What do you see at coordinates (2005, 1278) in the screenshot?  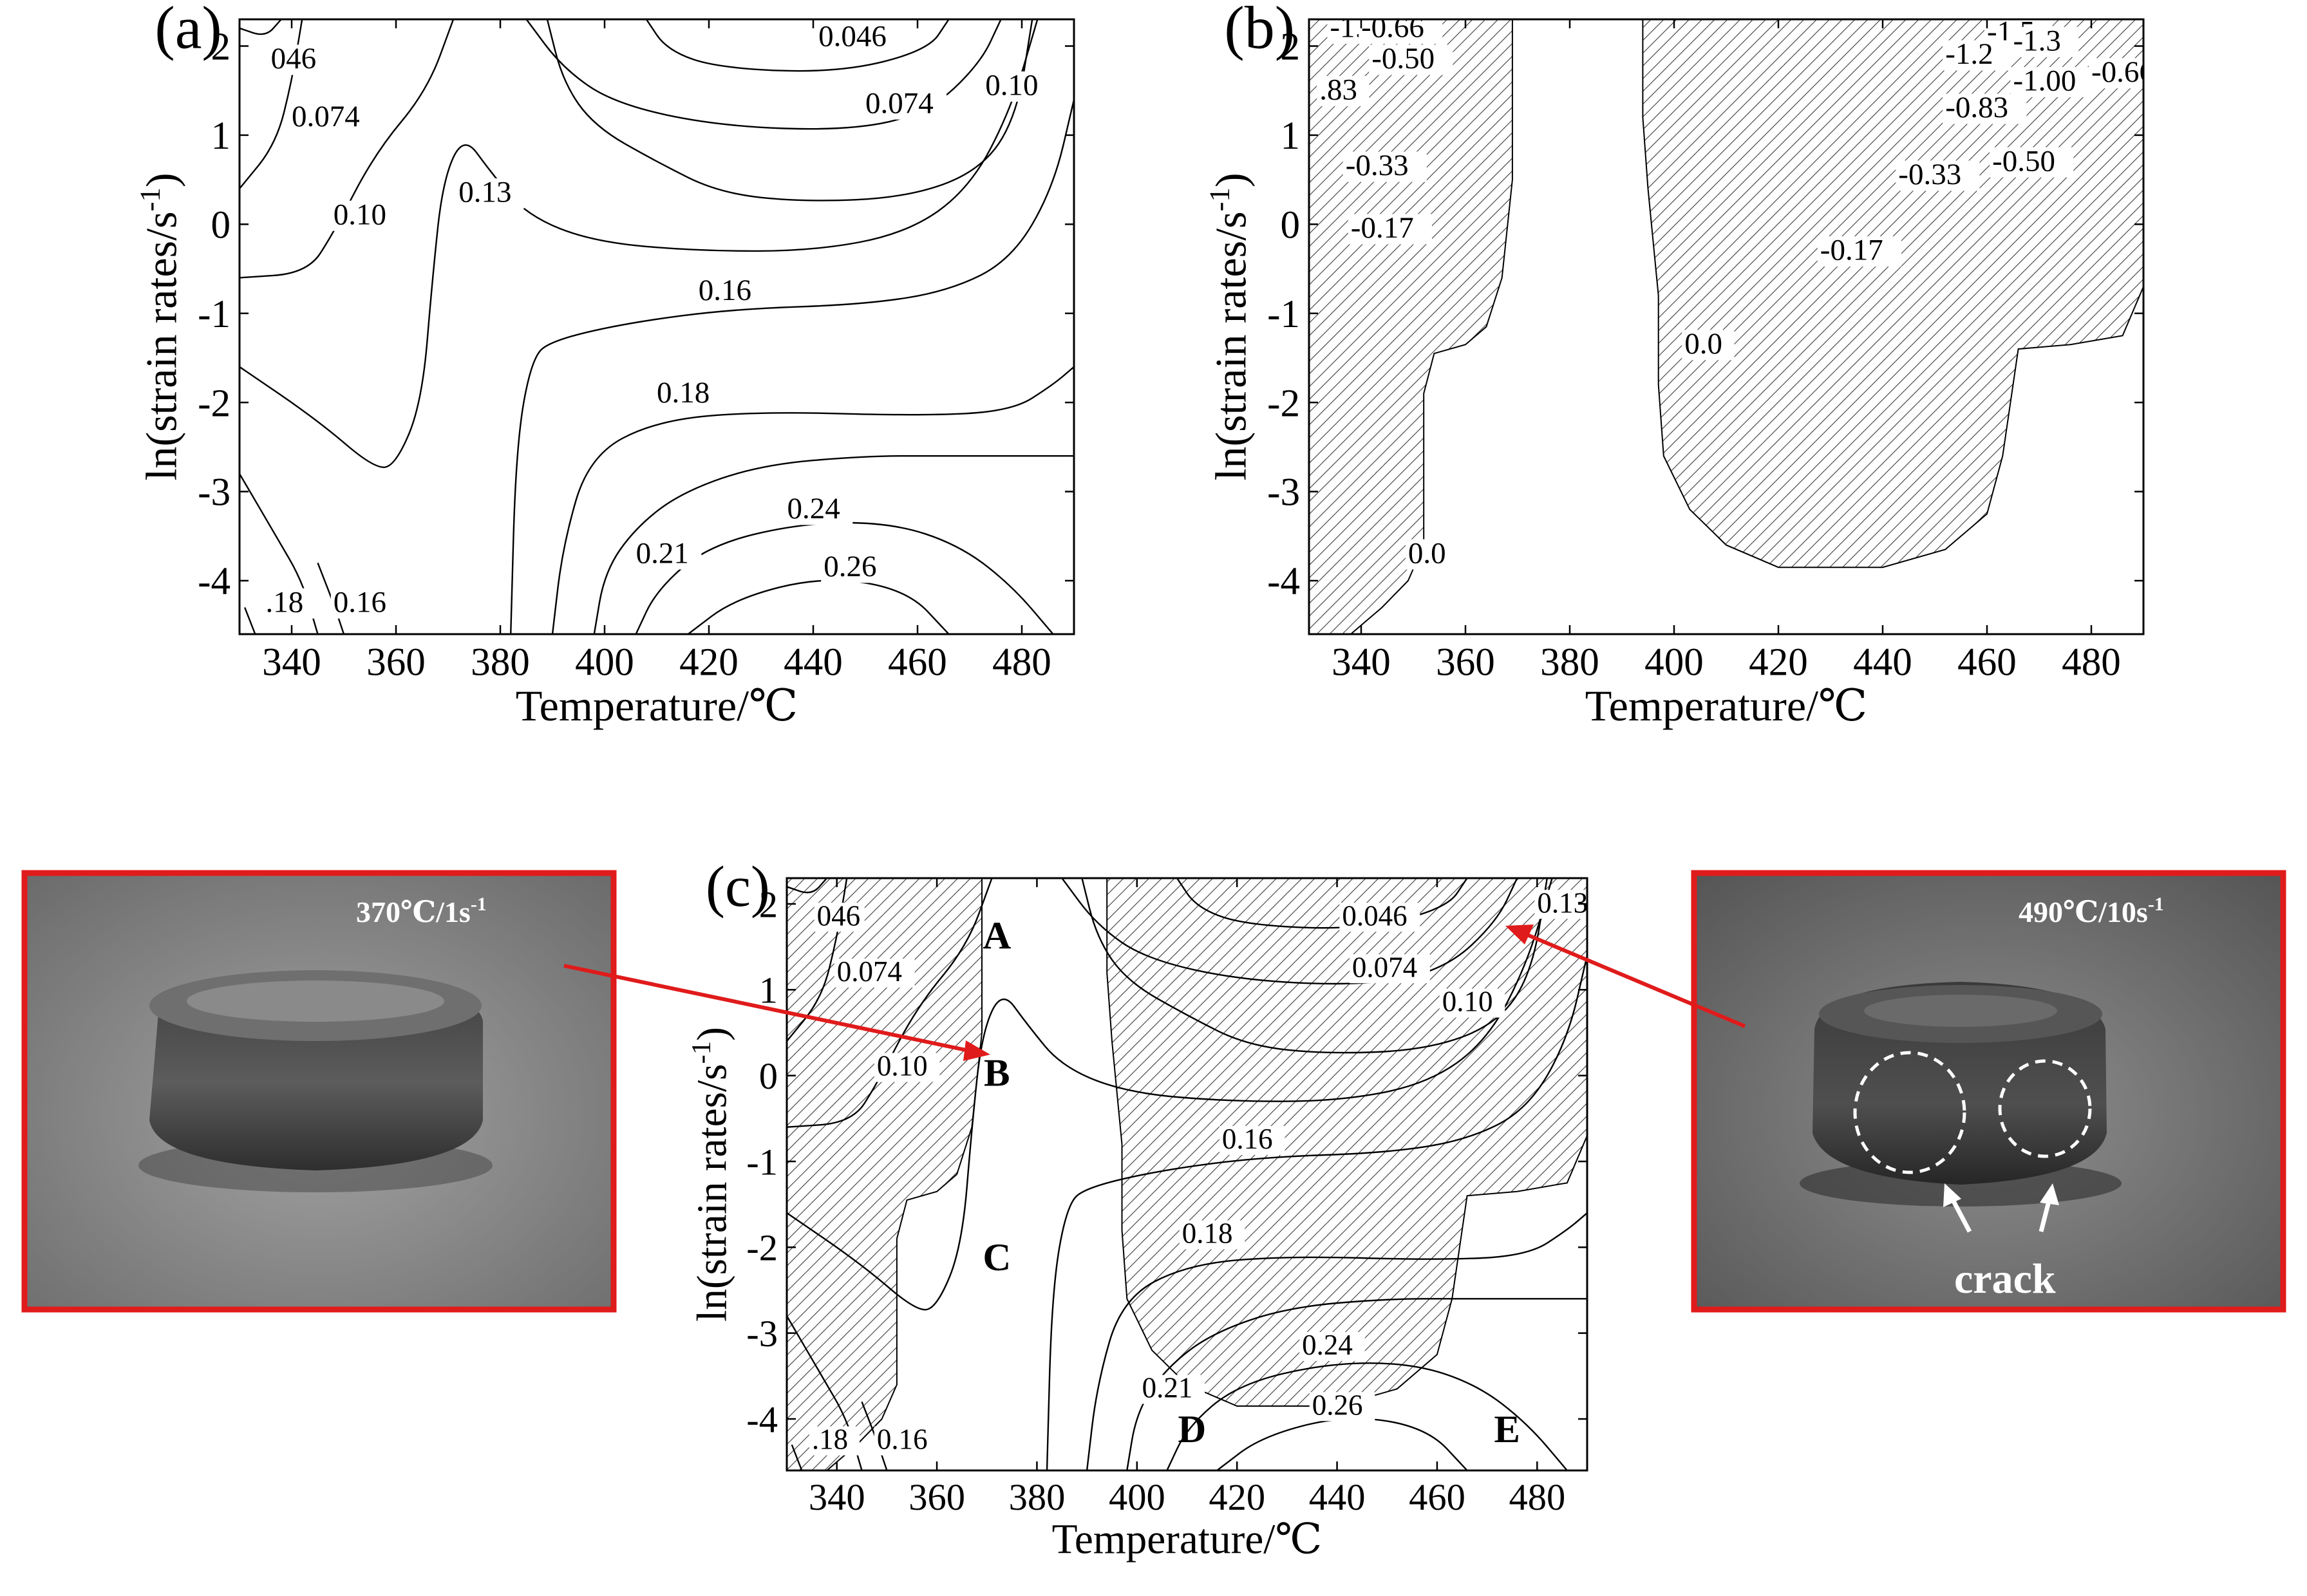 I see `crack-label: crack` at bounding box center [2005, 1278].